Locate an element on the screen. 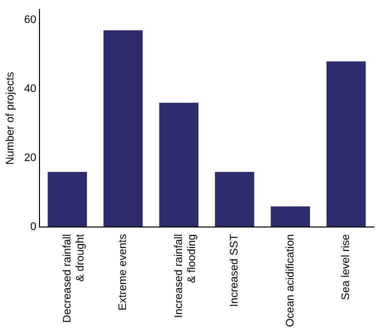 This screenshot has width=380, height=330. y-tick-label: 60 is located at coordinates (30, 20).